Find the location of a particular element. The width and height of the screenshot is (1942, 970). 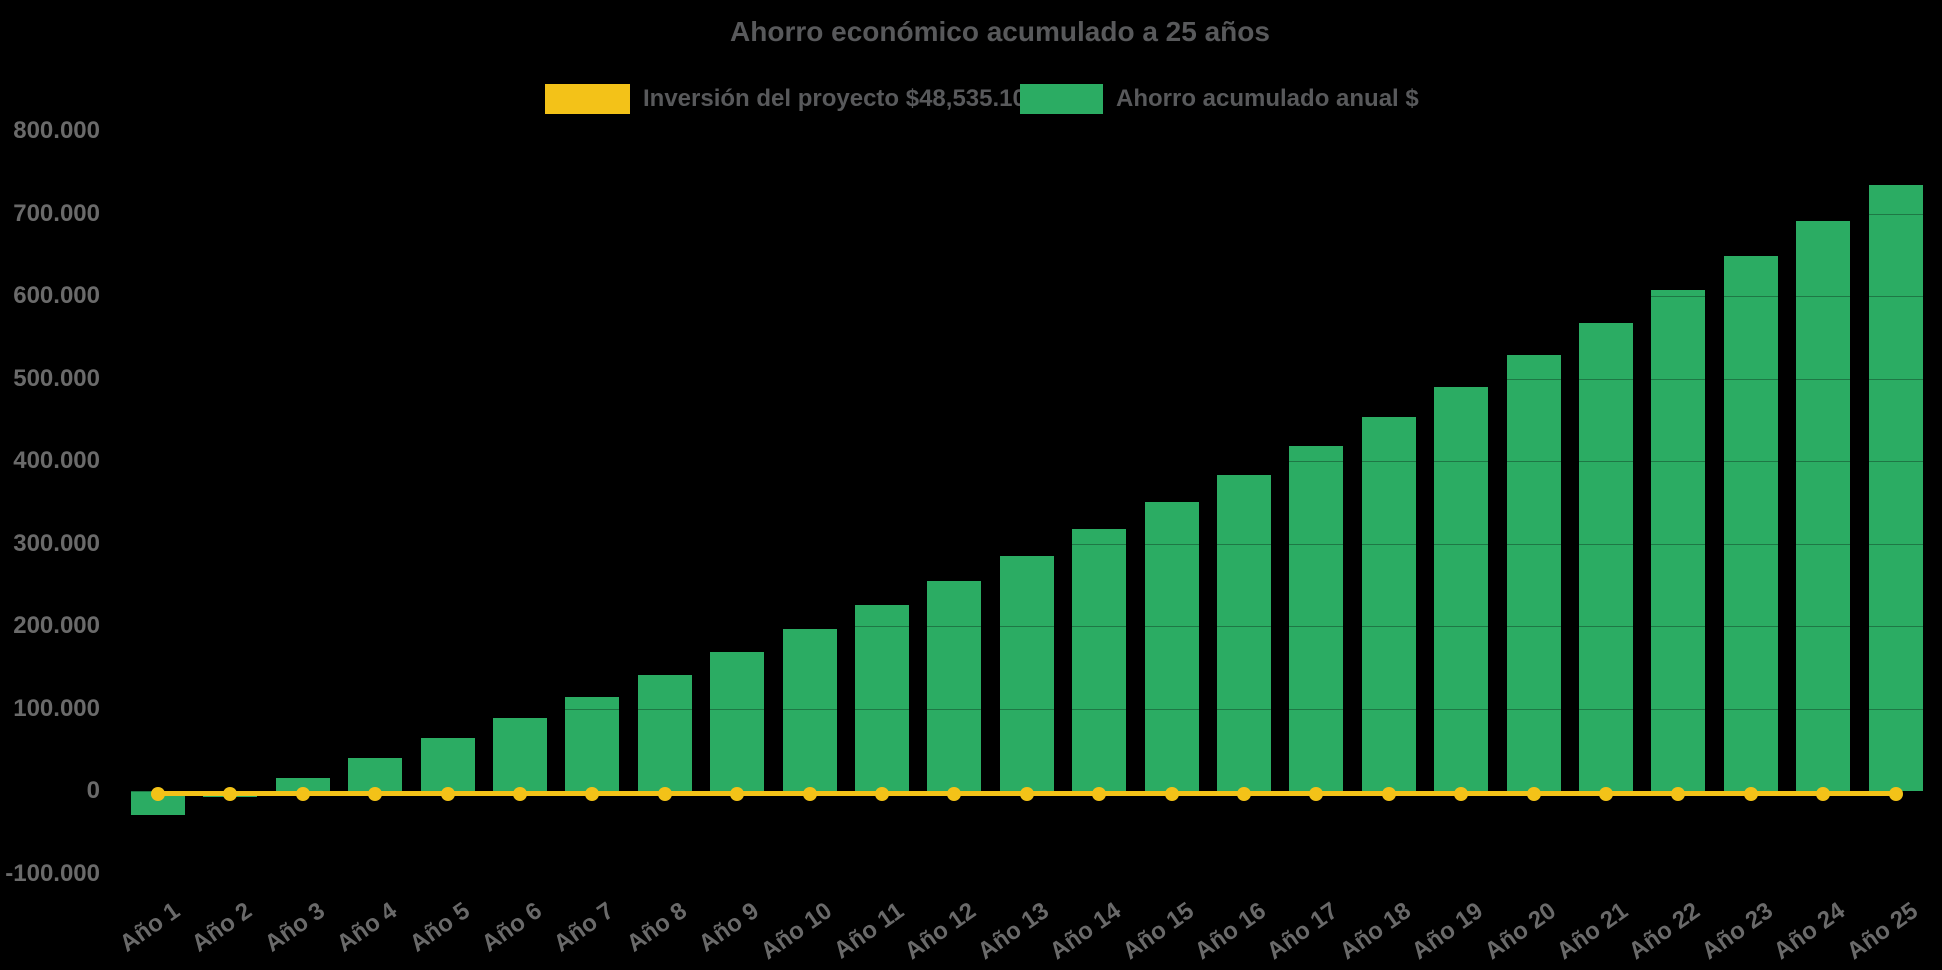

y-tick-label: -100.000 is located at coordinates (52, 873).